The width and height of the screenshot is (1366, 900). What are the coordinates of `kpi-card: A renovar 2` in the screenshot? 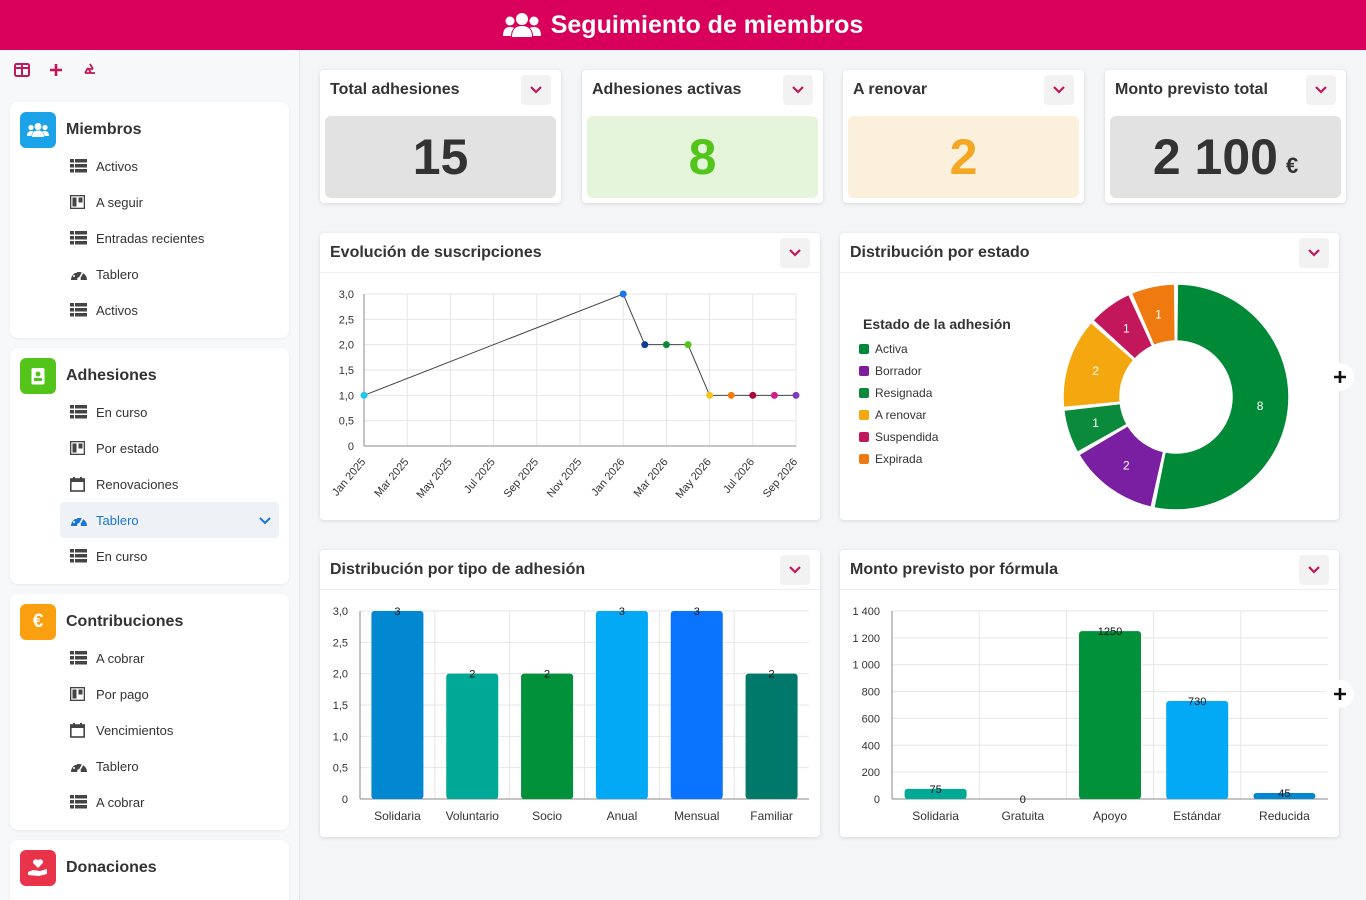 It's located at (963, 136).